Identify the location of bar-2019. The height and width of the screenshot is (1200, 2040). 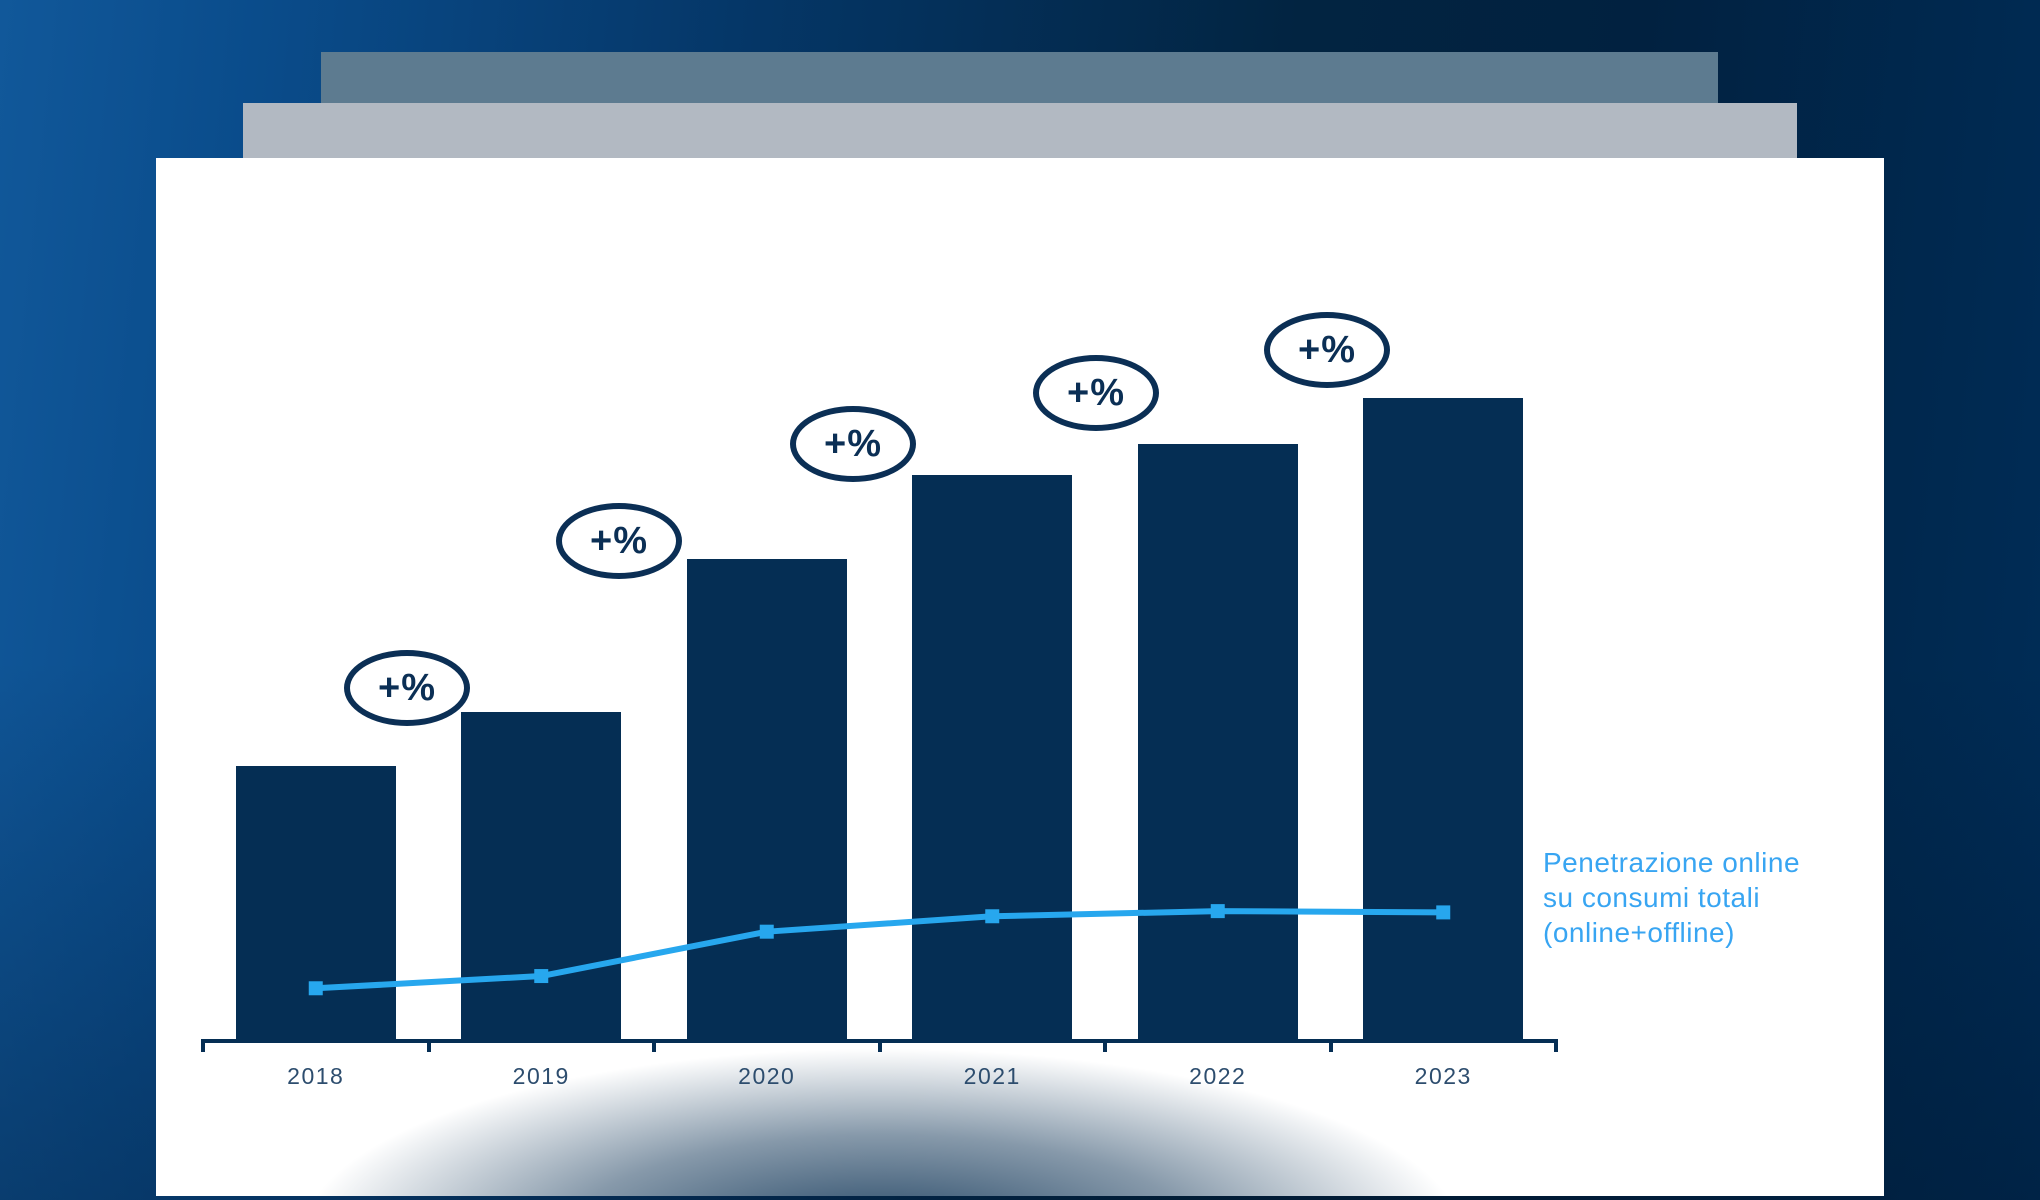
(541, 876).